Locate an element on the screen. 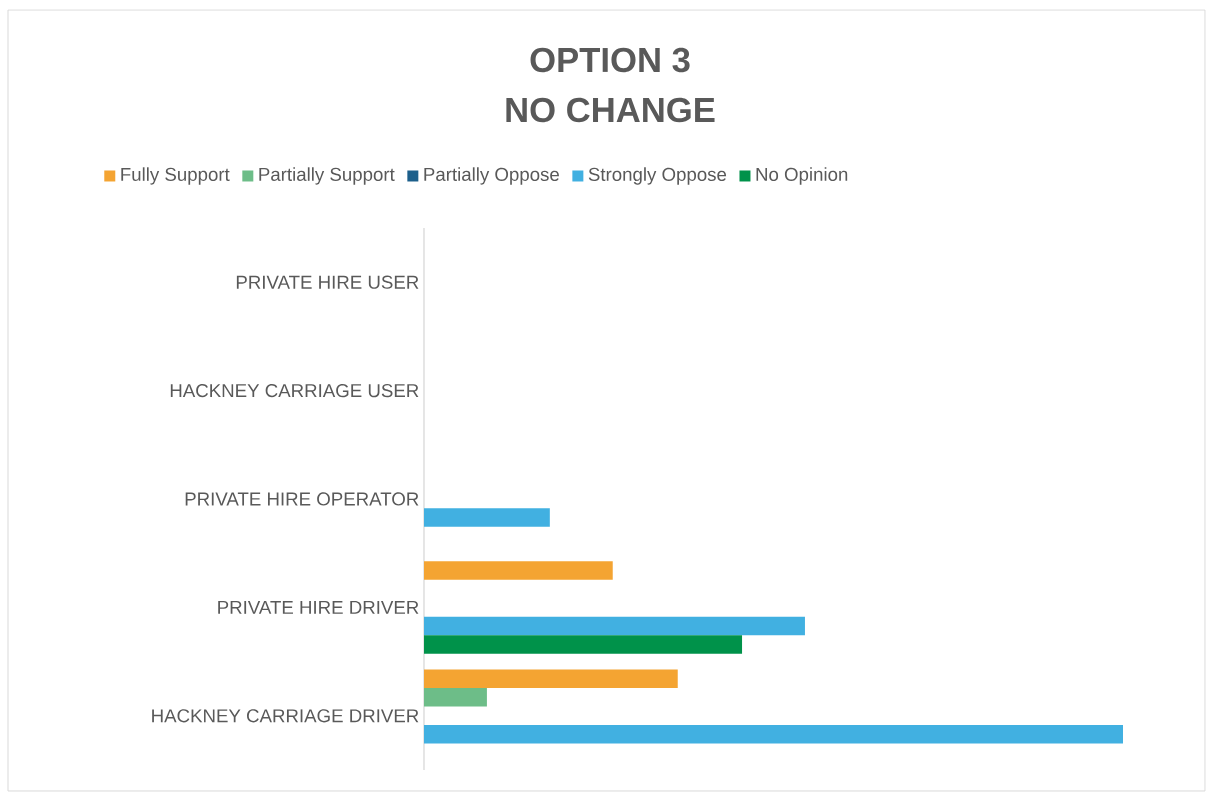 This screenshot has height=792, width=1206. legend-label: Partially Oppose is located at coordinates (491, 176).